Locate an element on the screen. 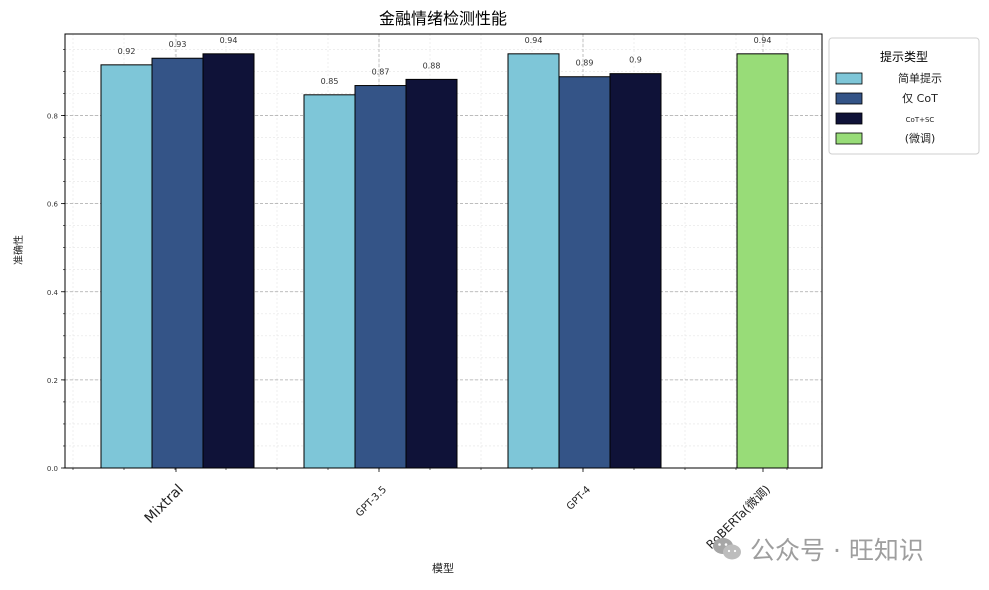 This screenshot has height=590, width=989. watermark-text: 公众号 · 旺知识 is located at coordinates (837, 550).